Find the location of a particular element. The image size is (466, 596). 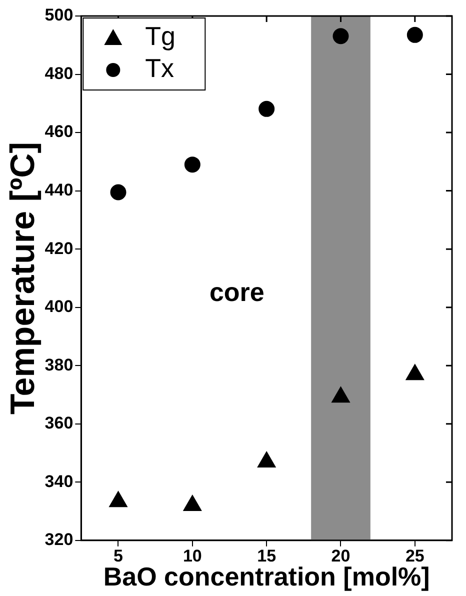

y-tick-label: 480 is located at coordinates (59, 73).